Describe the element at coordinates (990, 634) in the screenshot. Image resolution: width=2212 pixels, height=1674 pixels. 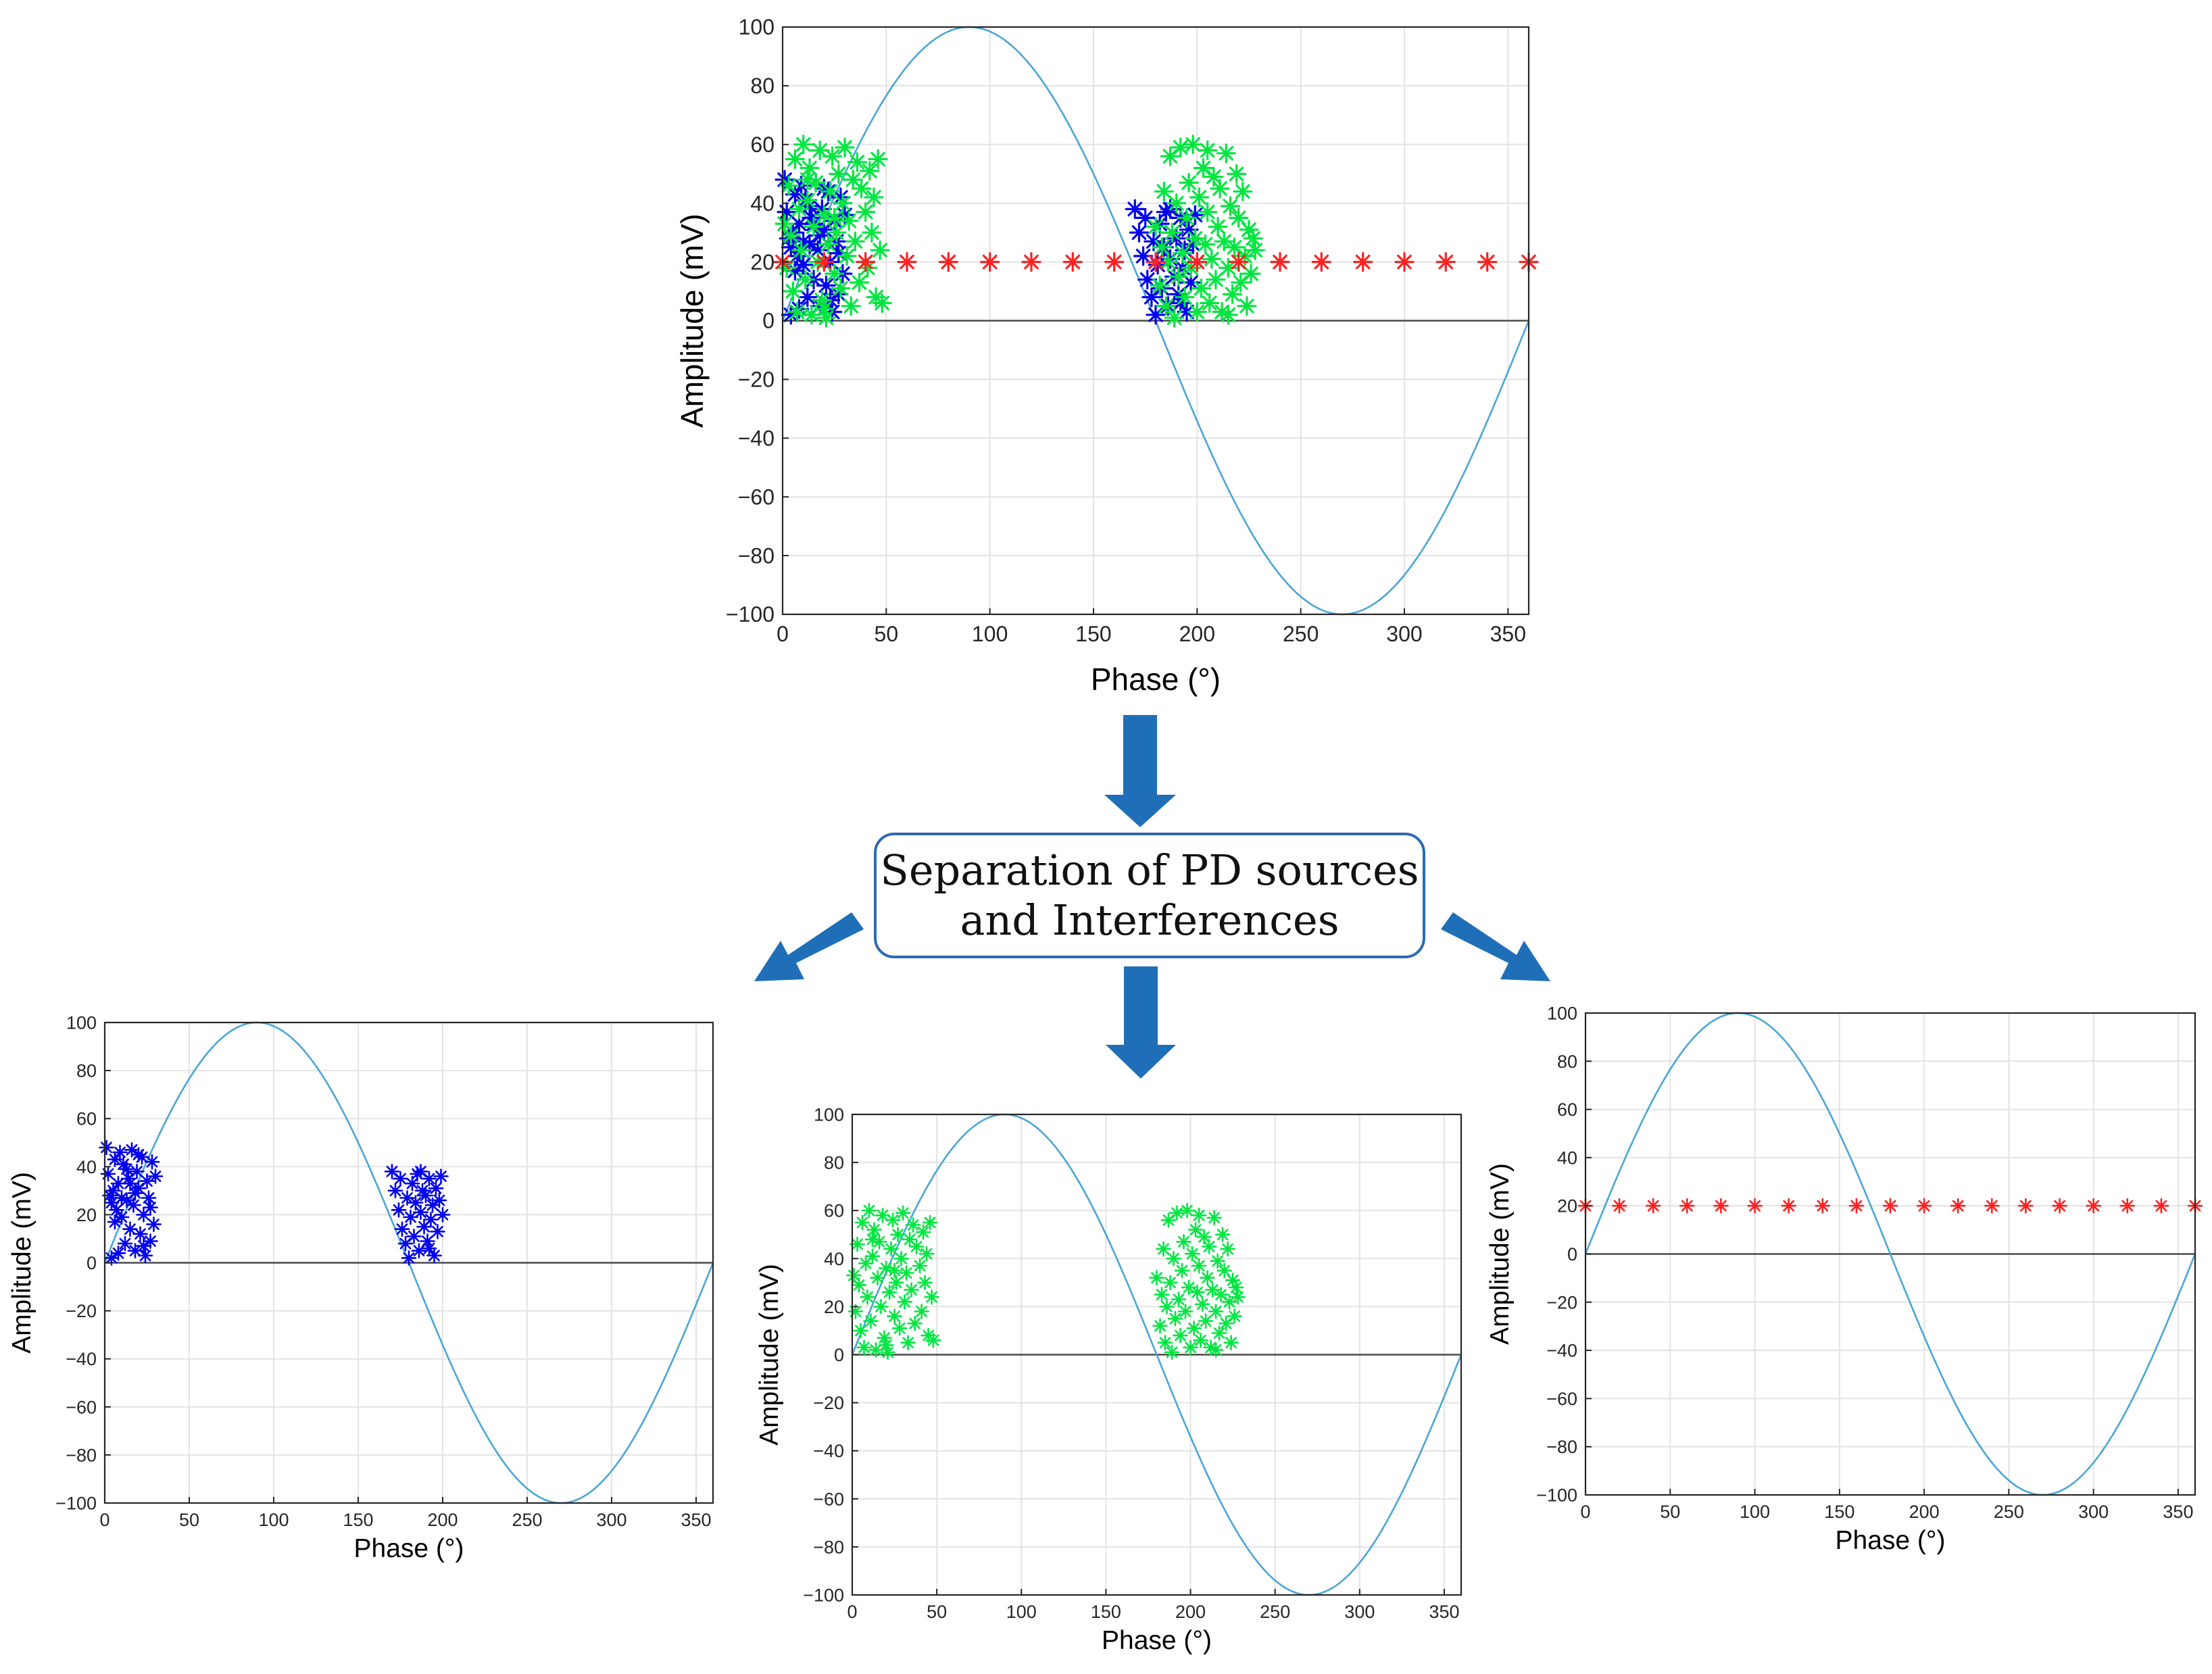
I see `x-tick-label: 100` at that location.